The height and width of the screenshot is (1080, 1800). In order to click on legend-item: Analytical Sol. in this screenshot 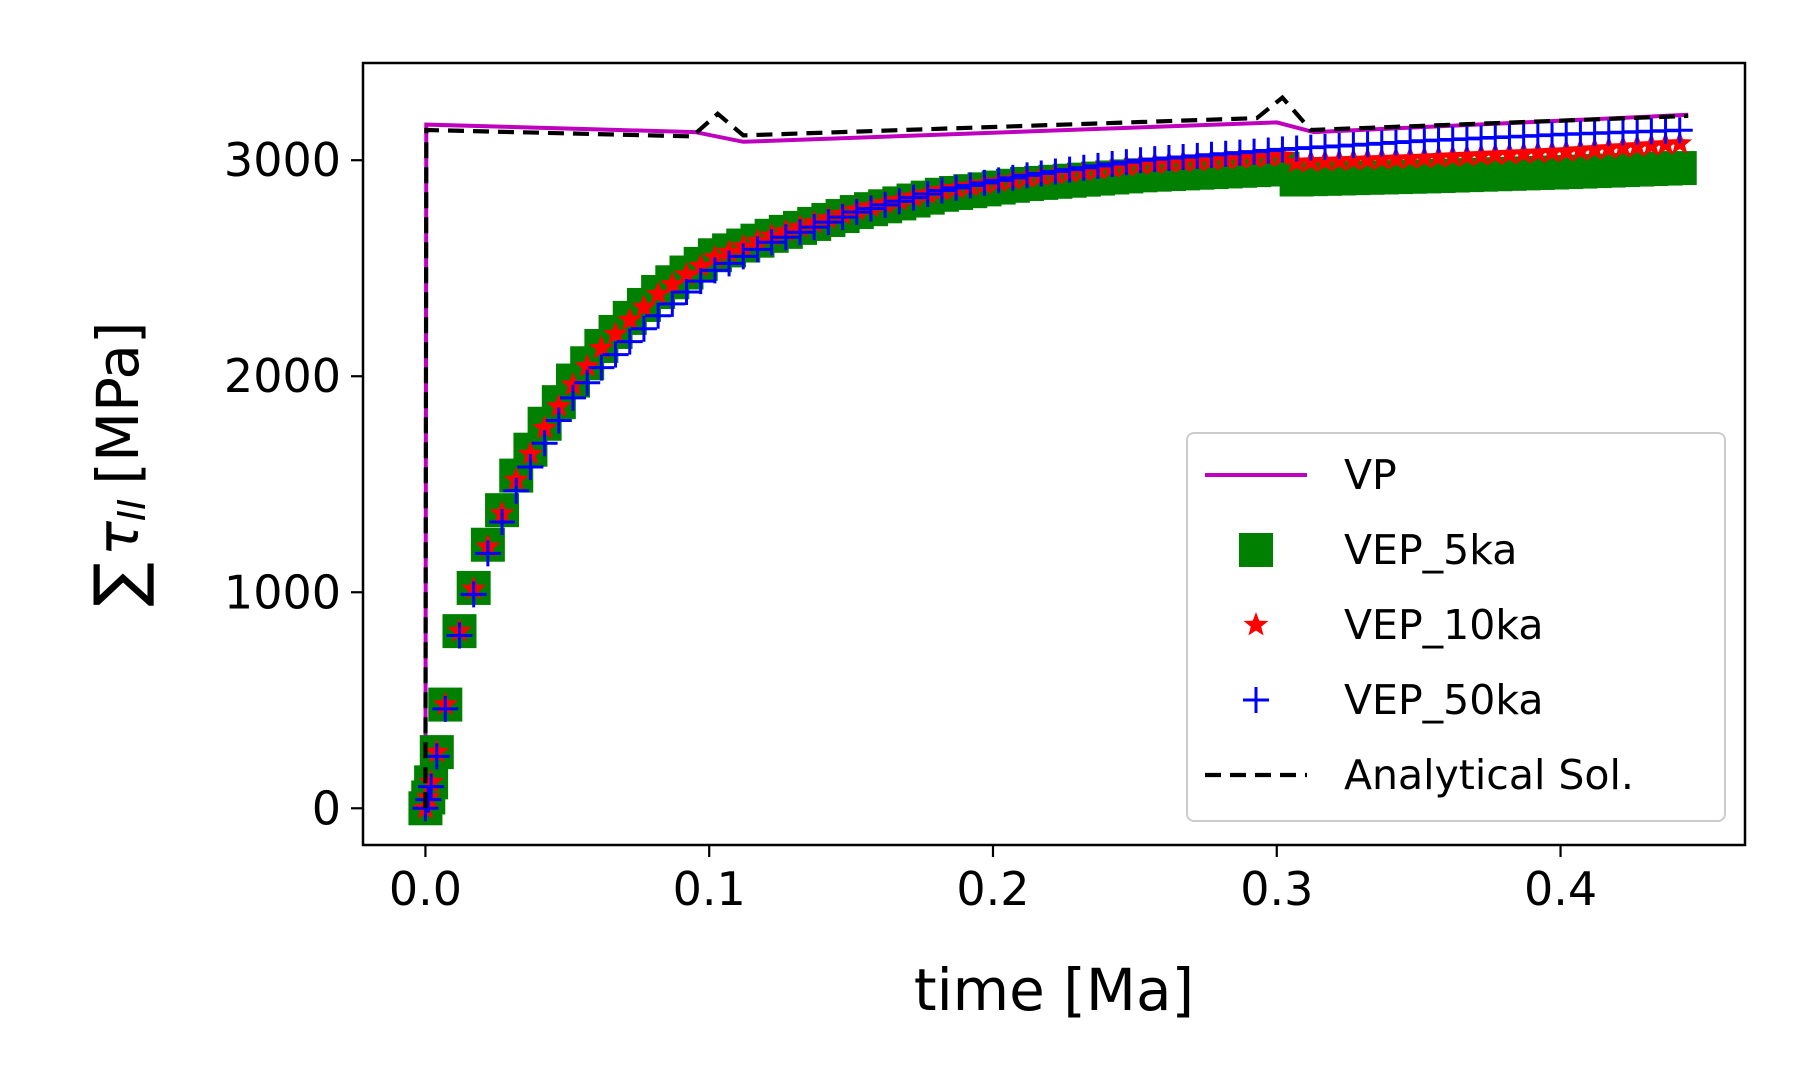, I will do `click(1419, 775)`.